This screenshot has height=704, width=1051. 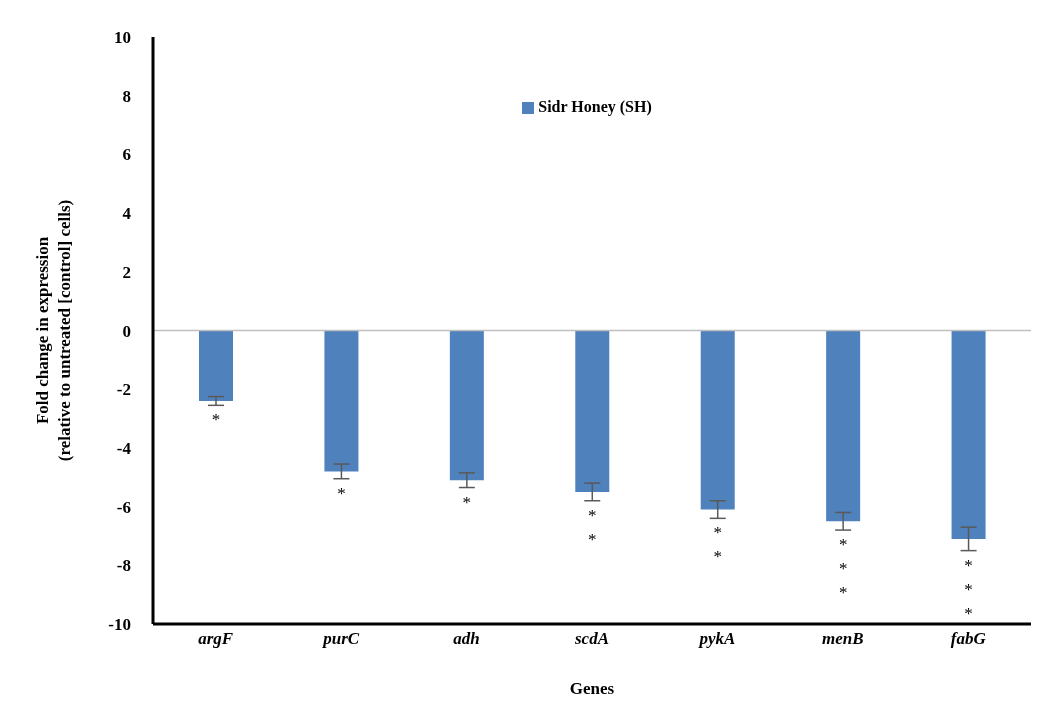 What do you see at coordinates (124, 448) in the screenshot?
I see `y-tick-label: -4` at bounding box center [124, 448].